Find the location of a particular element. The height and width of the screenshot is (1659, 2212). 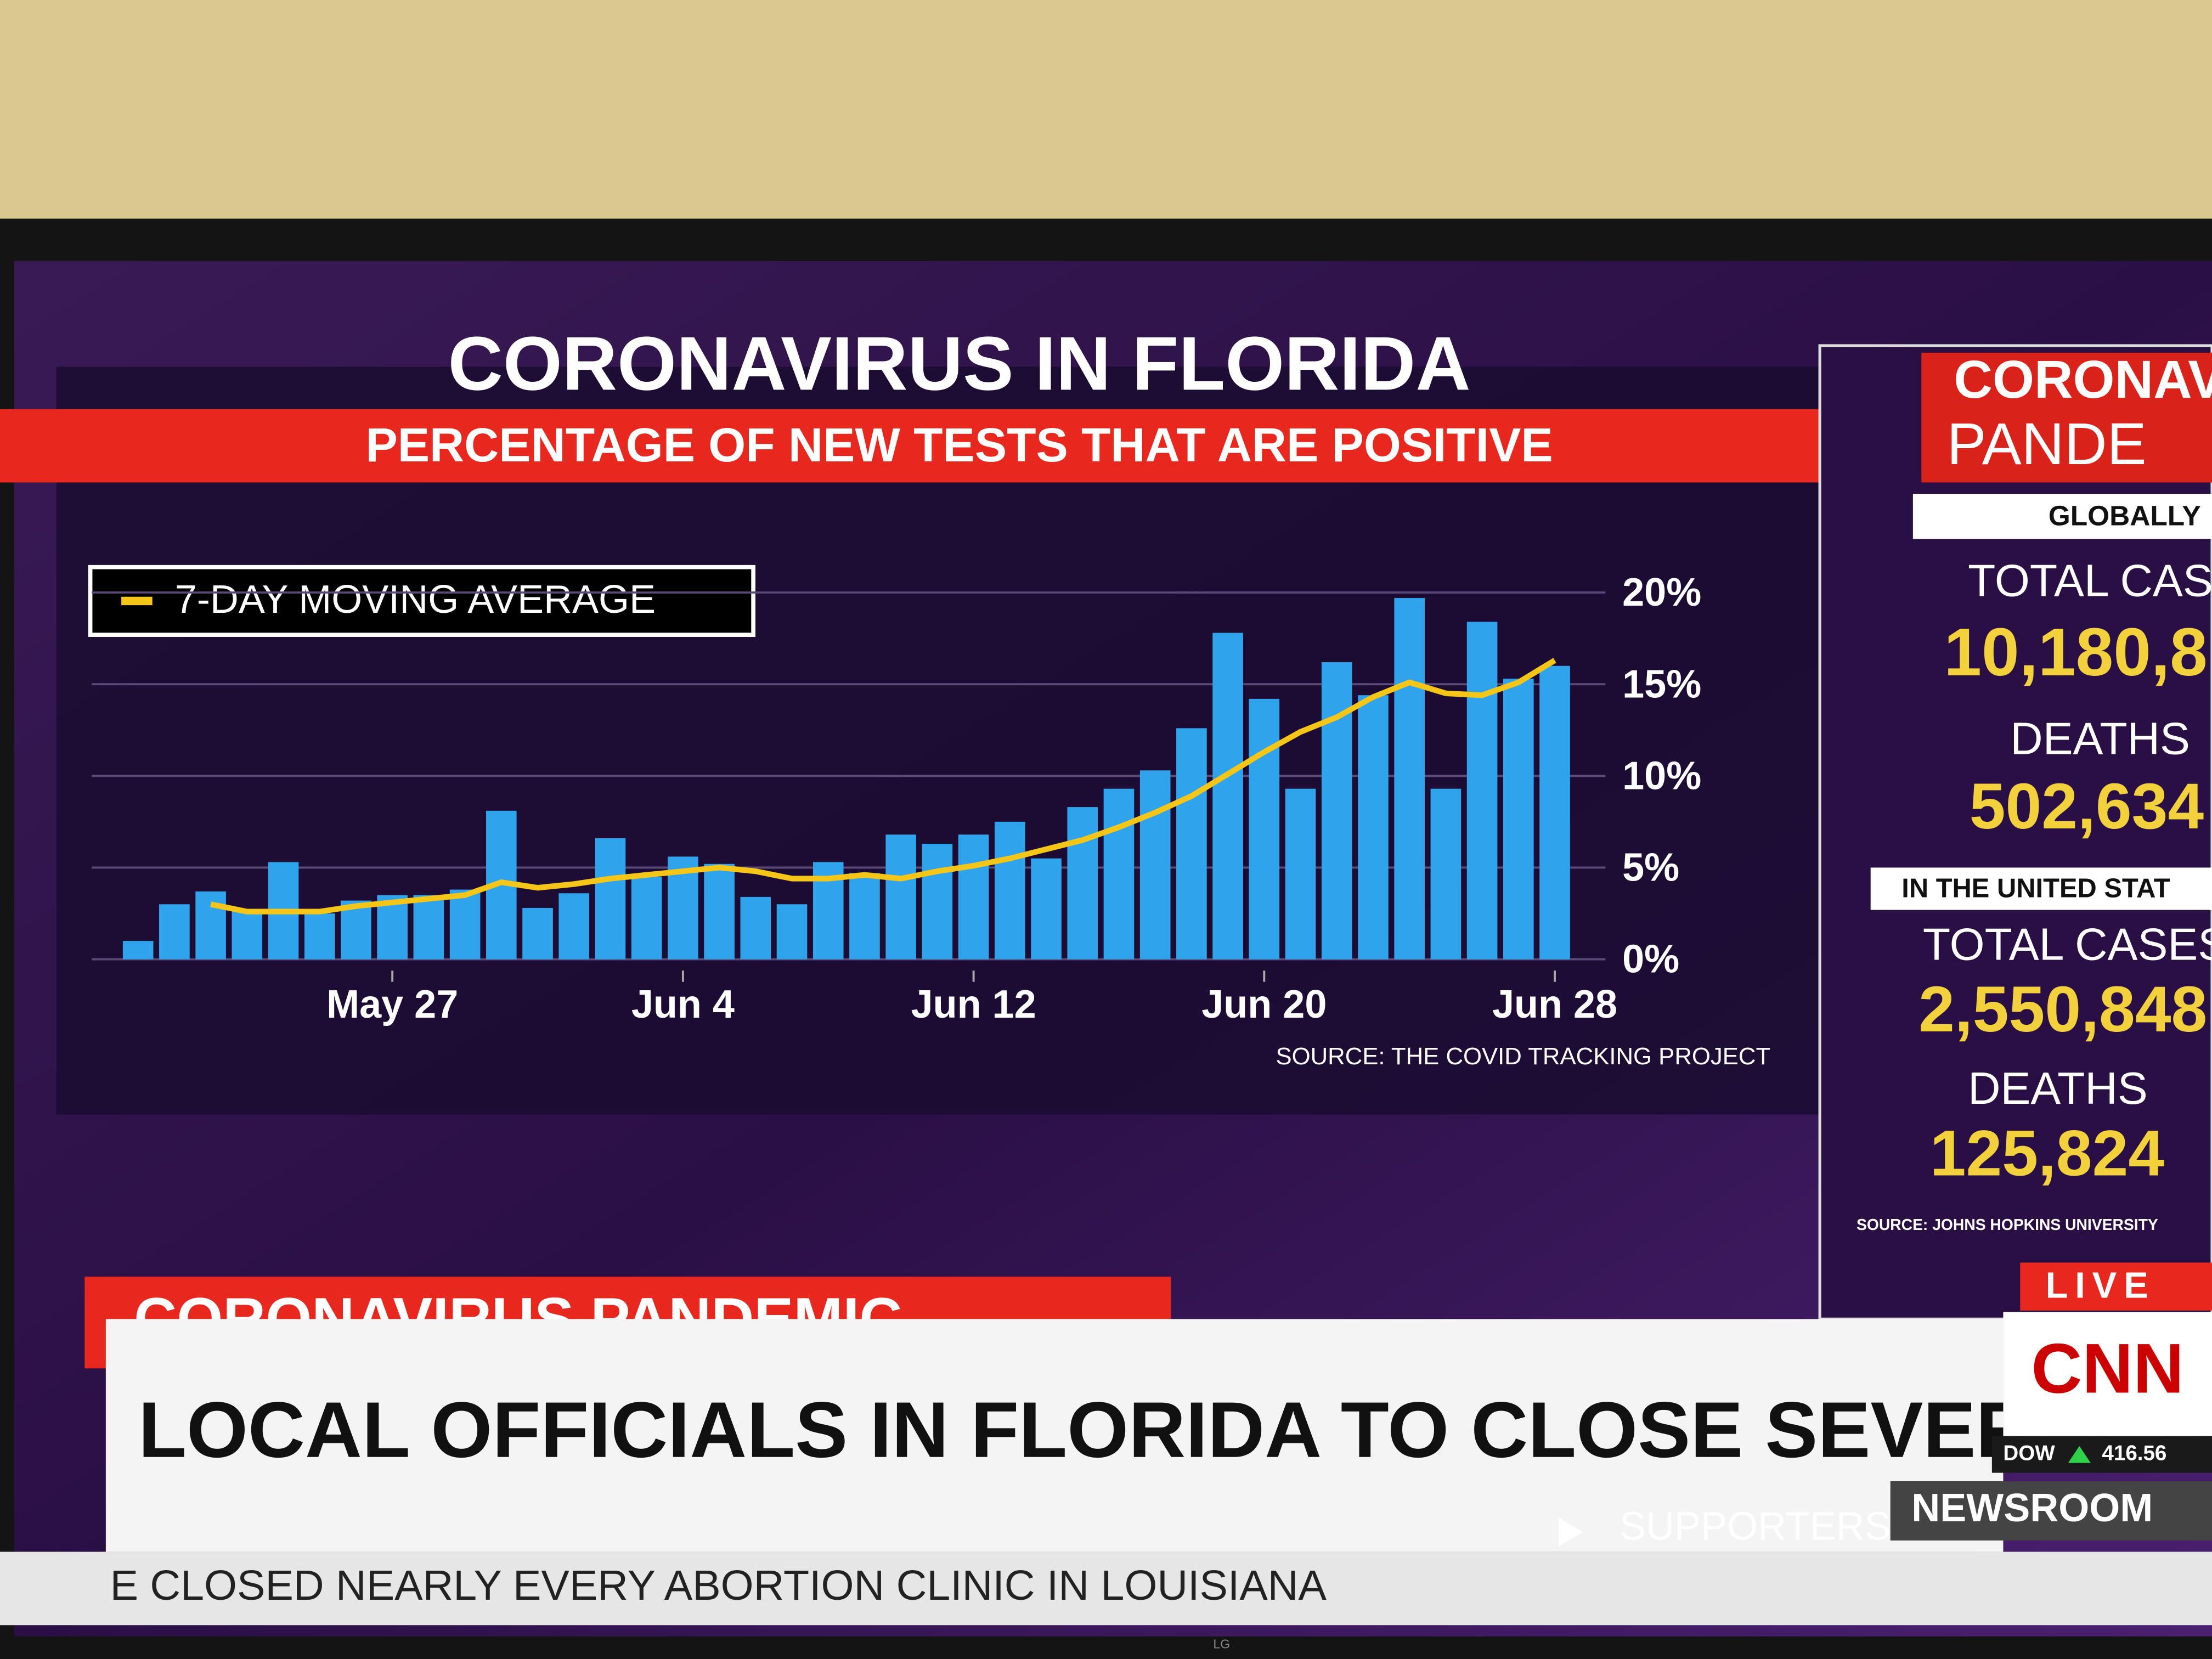

x-tick-label: Jun 4 is located at coordinates (683, 1005).